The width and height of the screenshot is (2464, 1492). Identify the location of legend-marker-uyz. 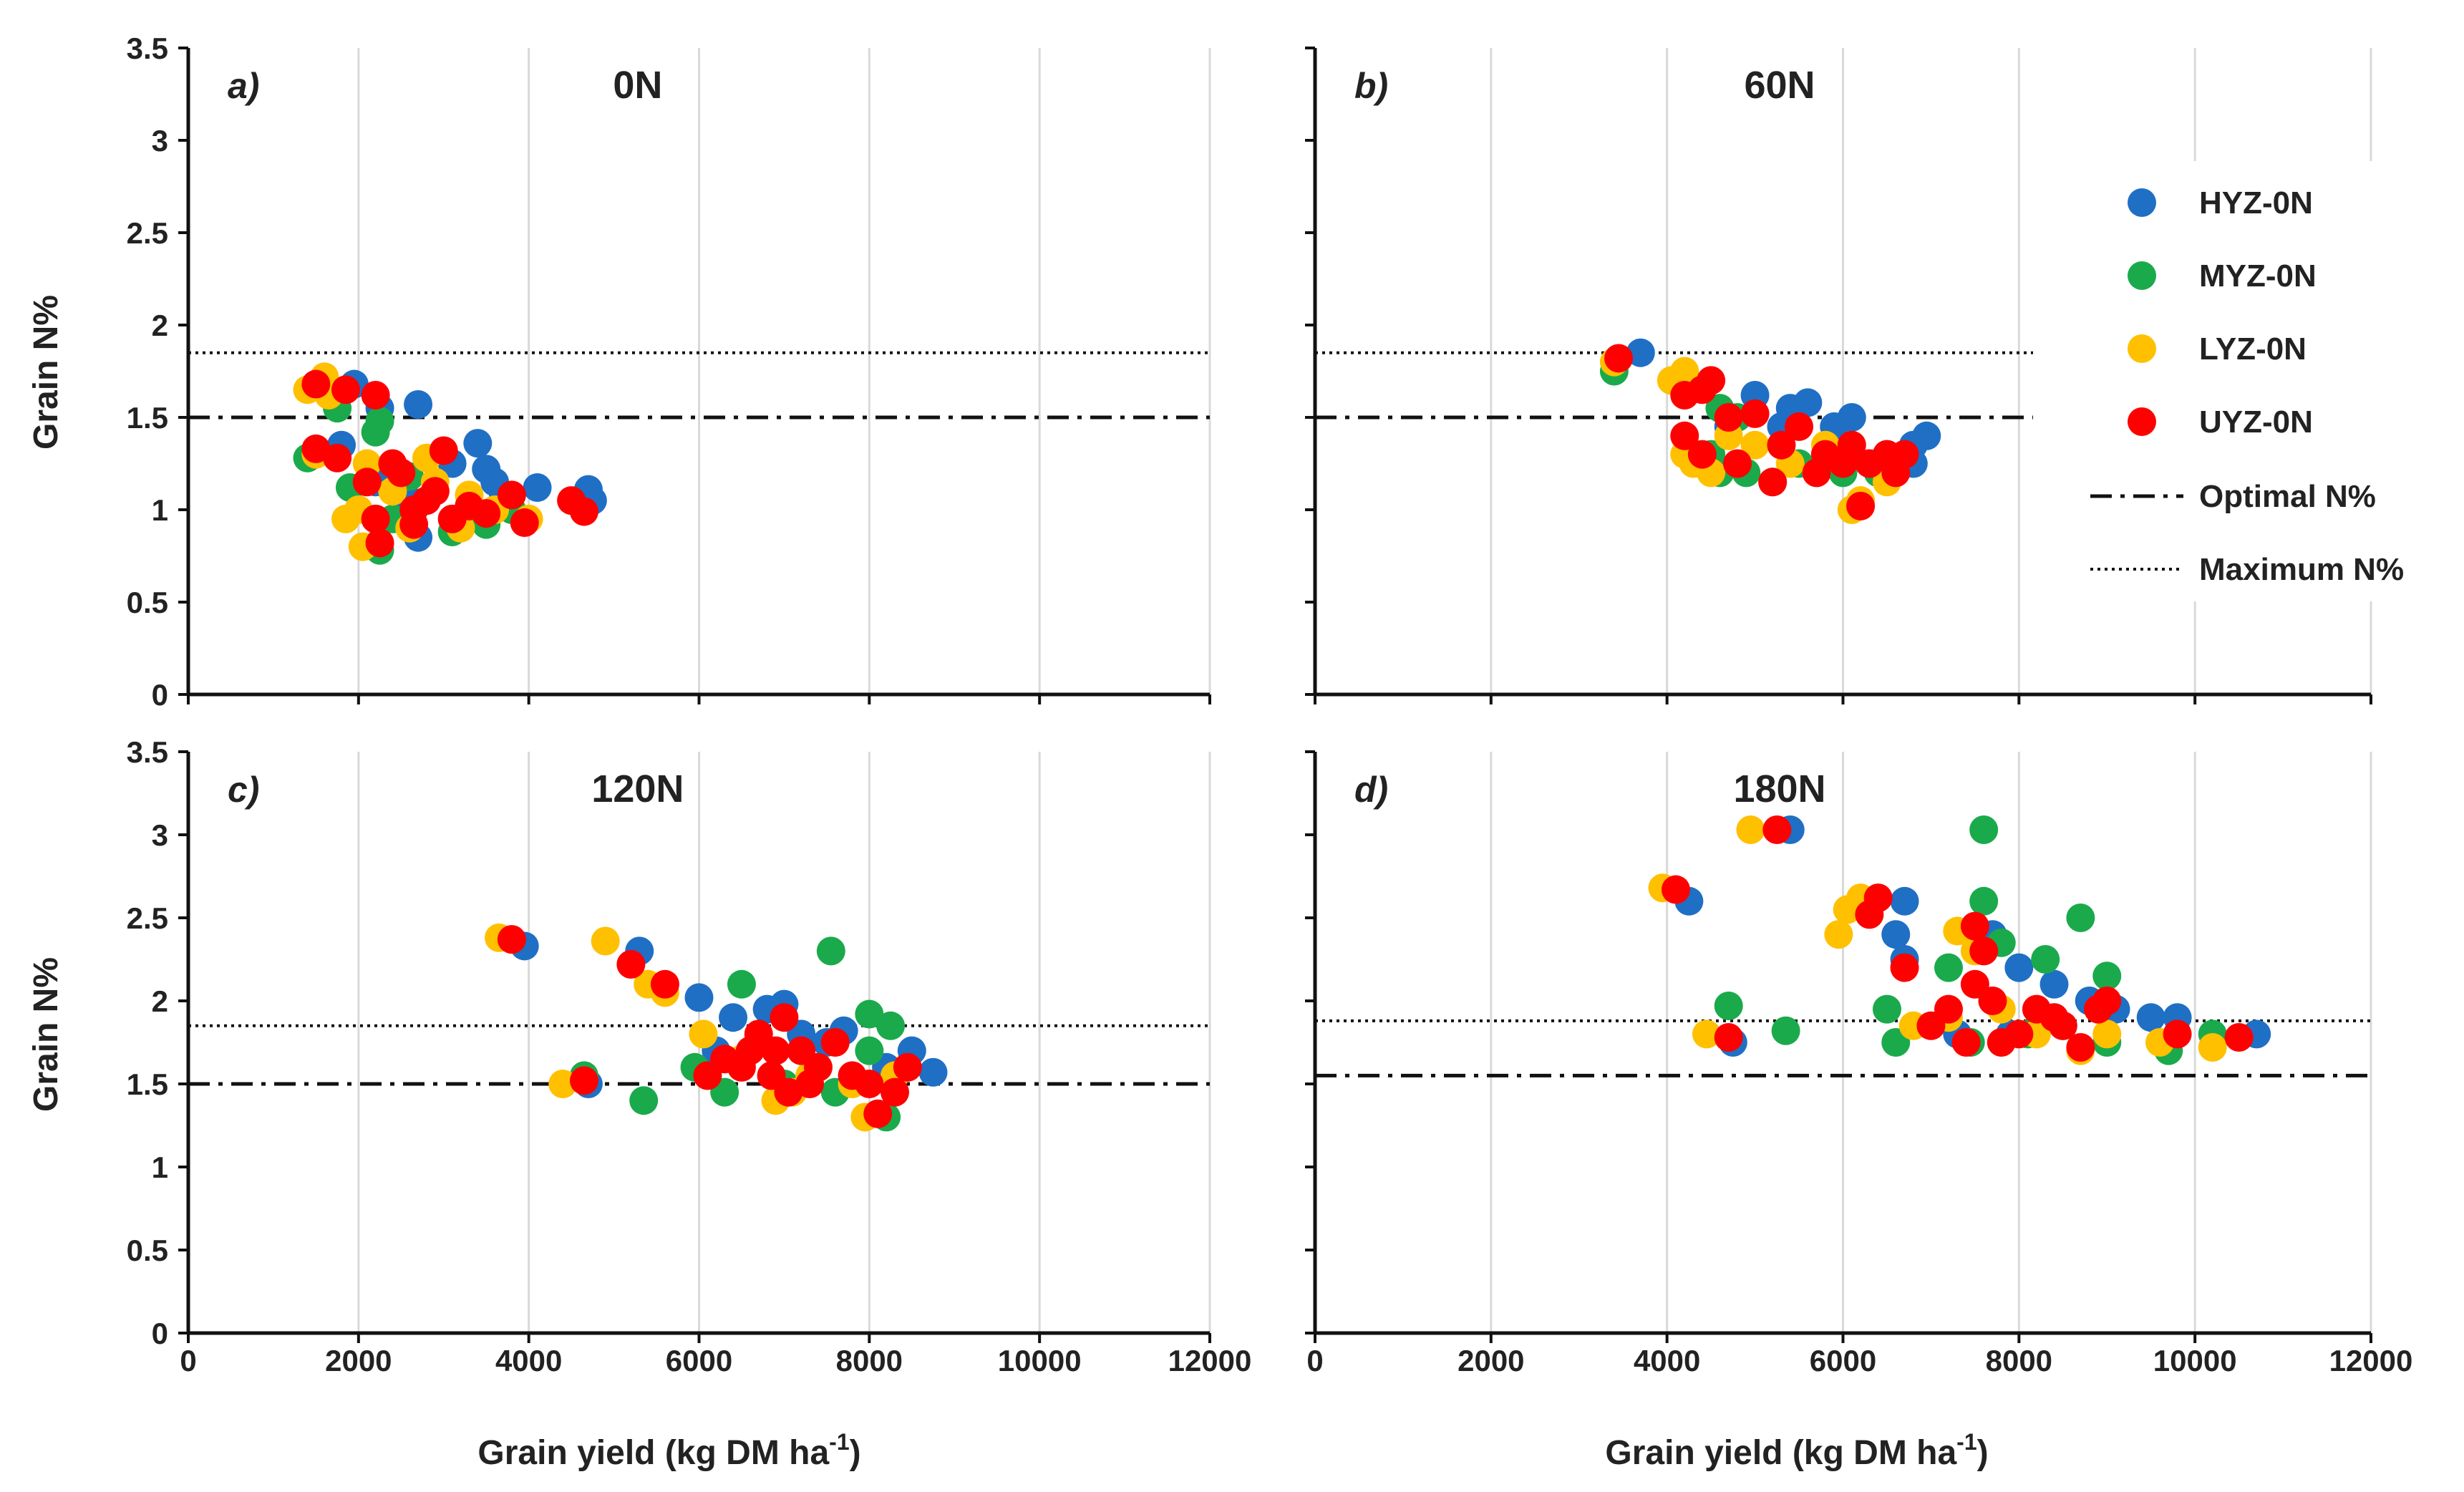
(2142, 421).